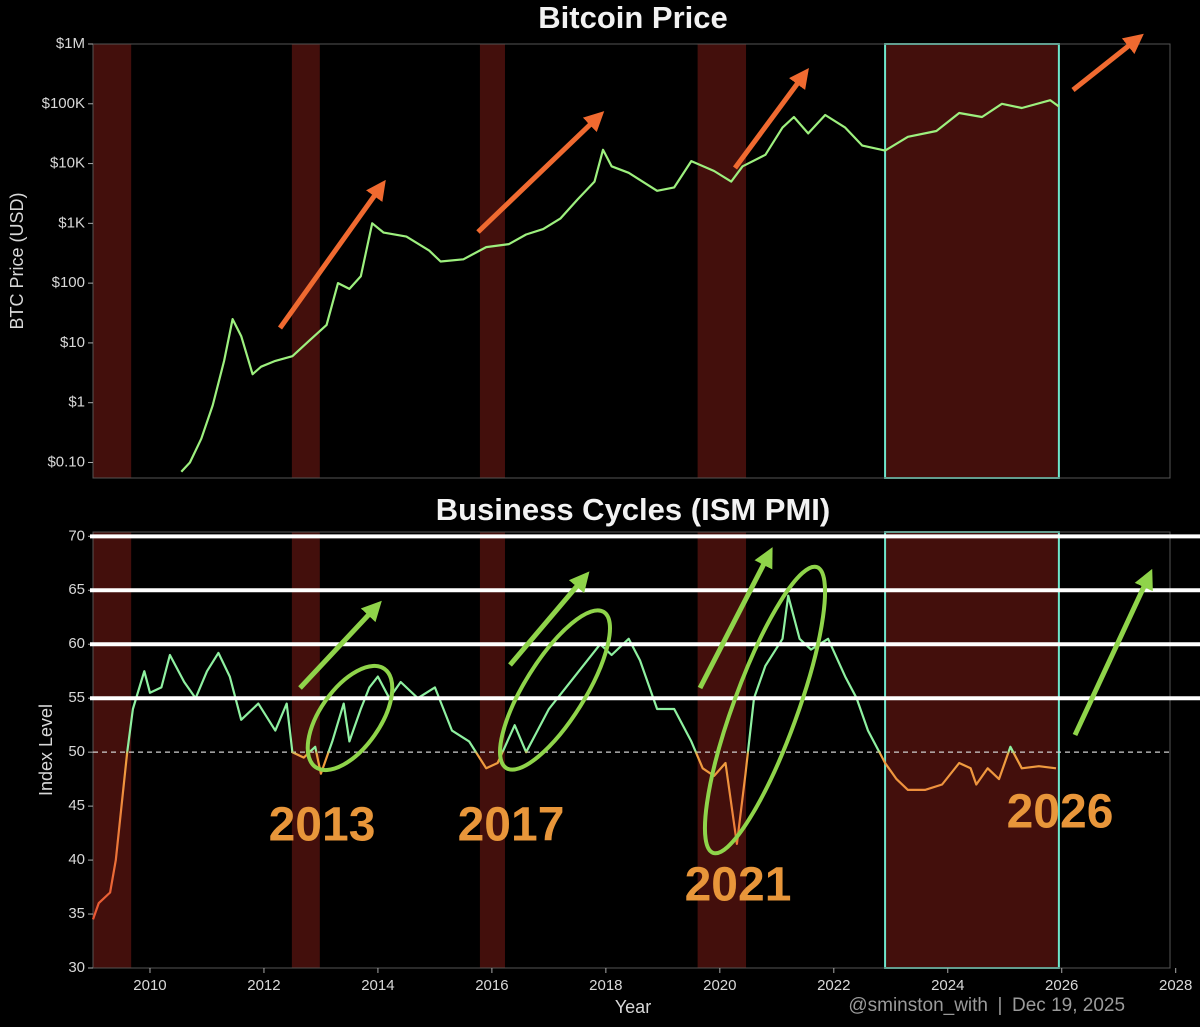  What do you see at coordinates (833, 985) in the screenshot?
I see `x-tick-label: 2022` at bounding box center [833, 985].